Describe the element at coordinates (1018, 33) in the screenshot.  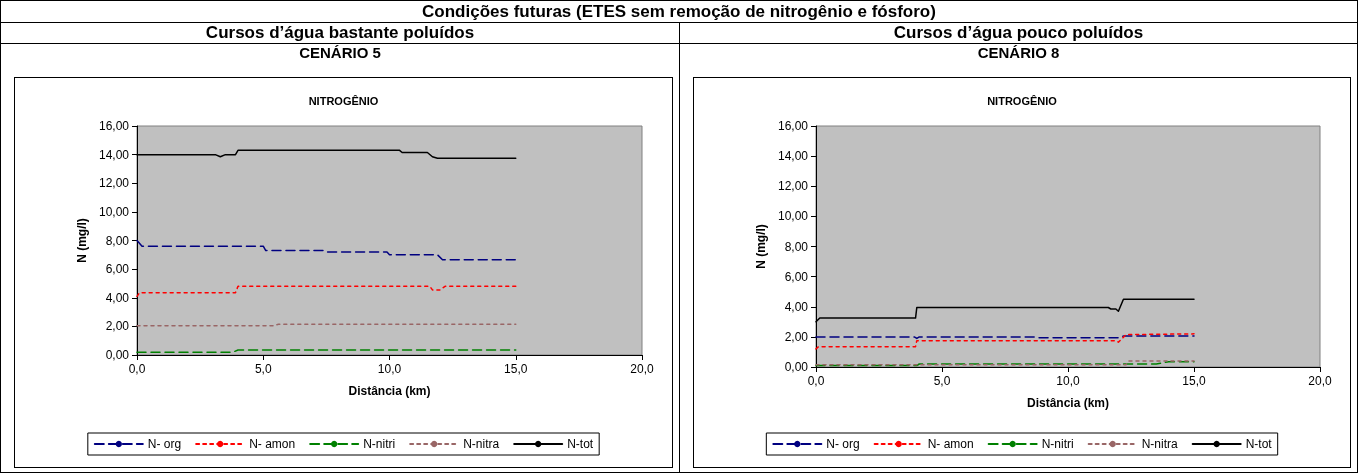
I see `text: Cursos d’água pouco poluídos` at that location.